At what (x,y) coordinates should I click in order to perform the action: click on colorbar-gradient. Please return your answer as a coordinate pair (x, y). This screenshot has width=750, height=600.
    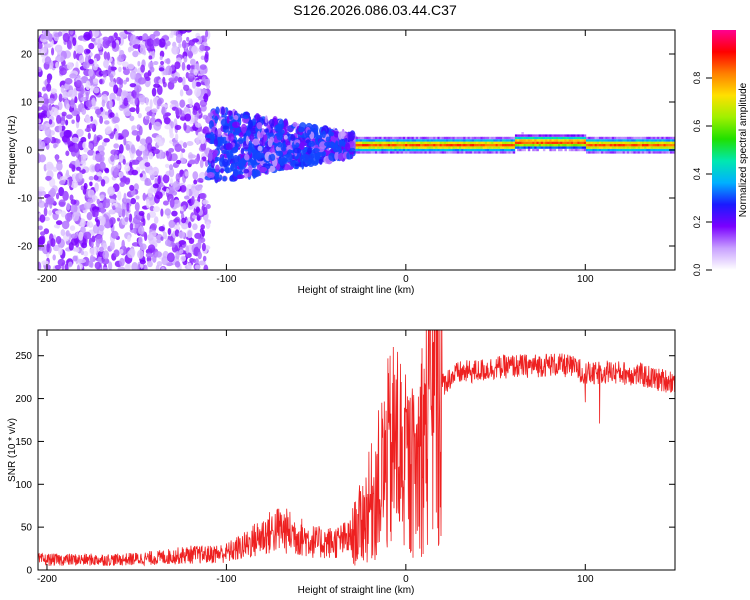
    Looking at the image, I should click on (724, 150).